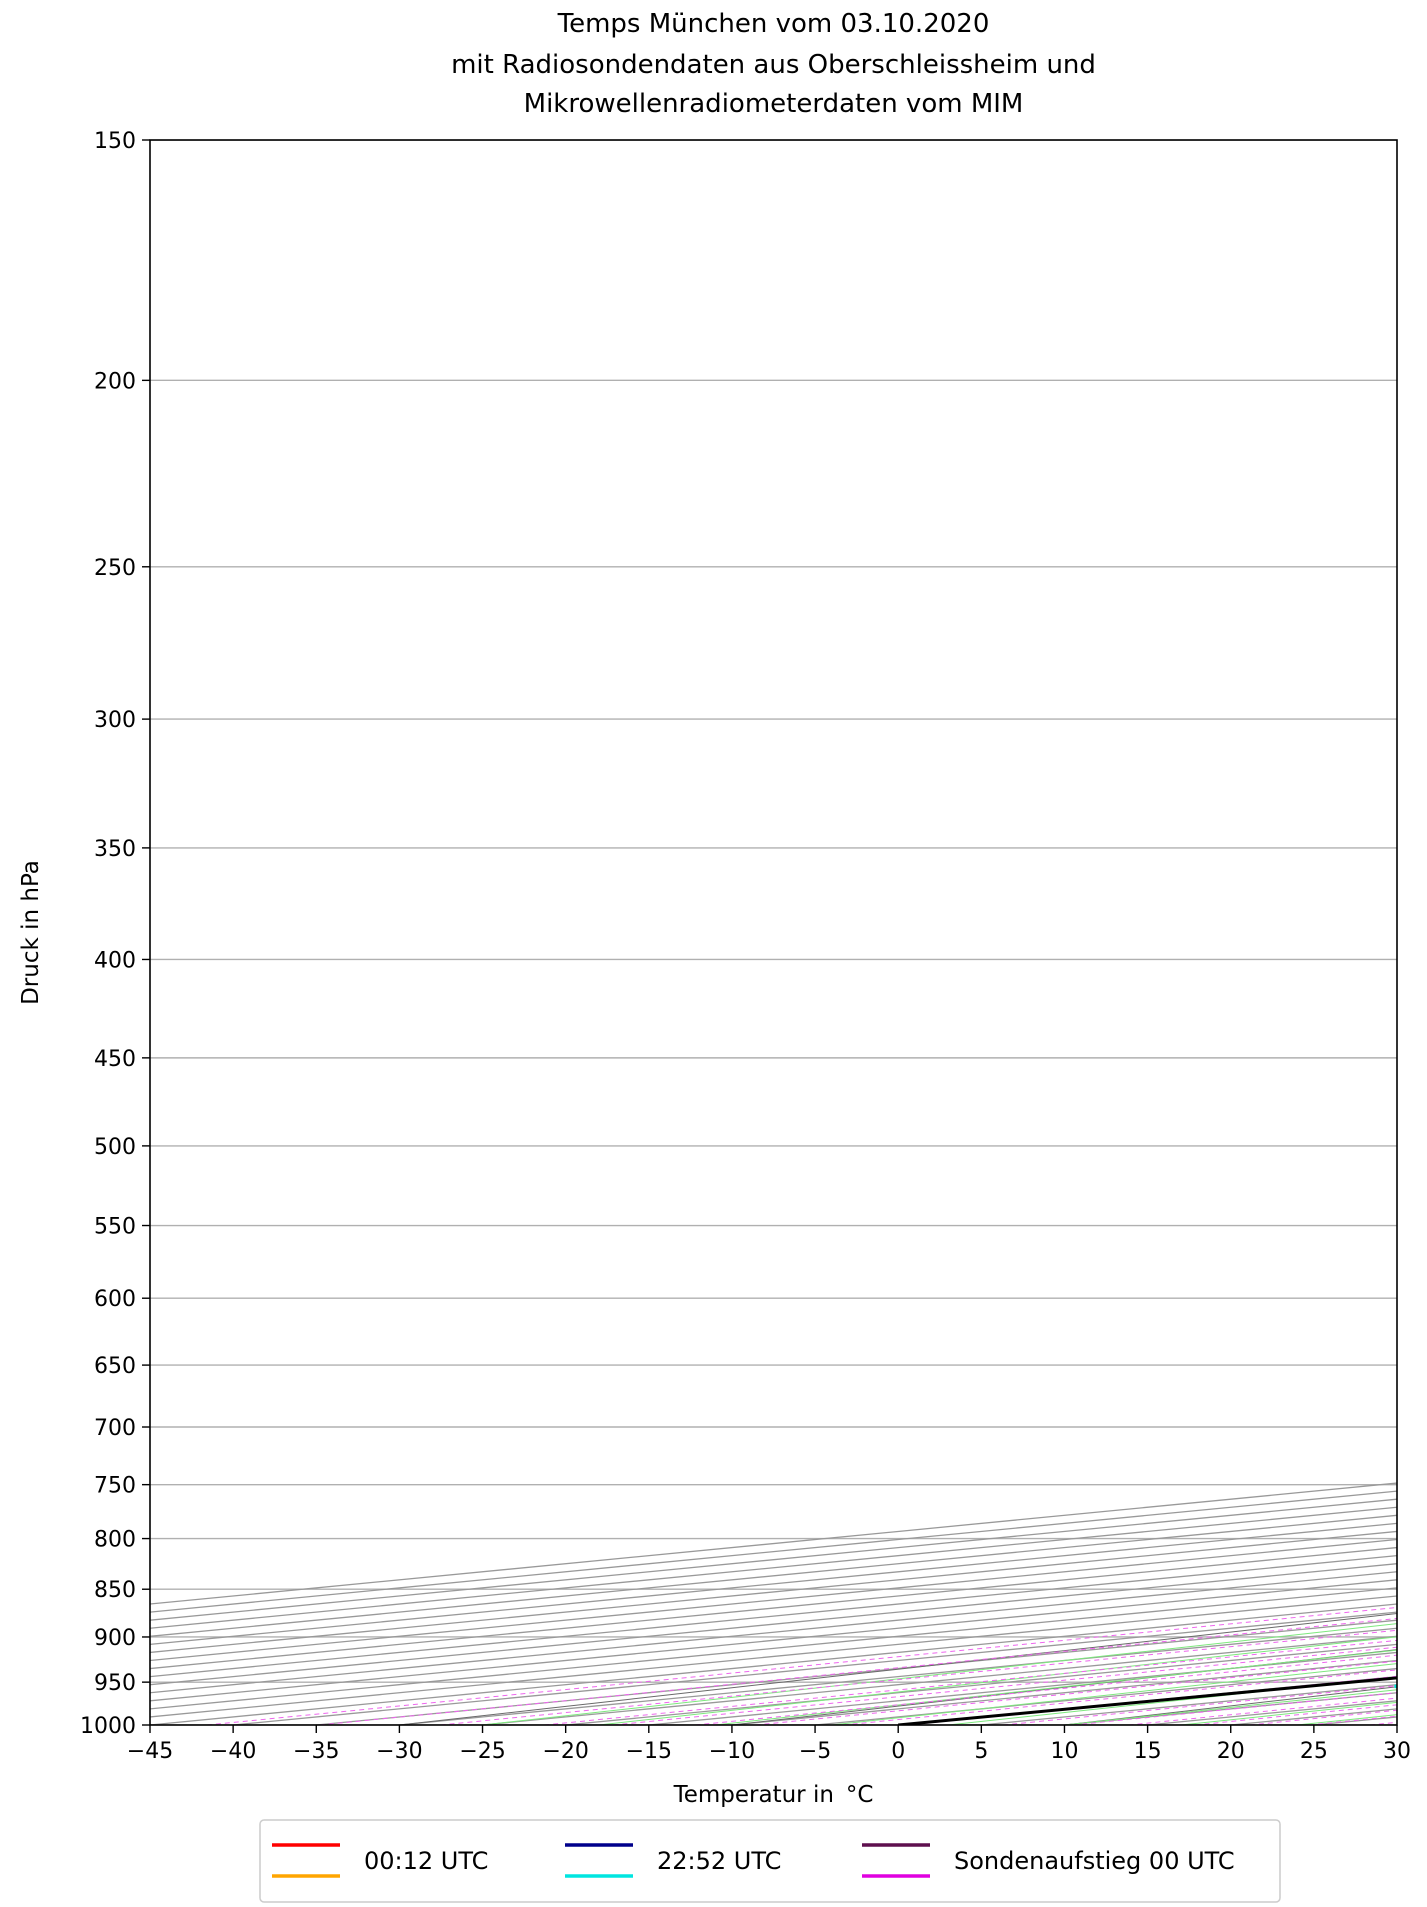 The image size is (1427, 1907). I want to click on x-tick-label: 20, so click(1231, 1751).